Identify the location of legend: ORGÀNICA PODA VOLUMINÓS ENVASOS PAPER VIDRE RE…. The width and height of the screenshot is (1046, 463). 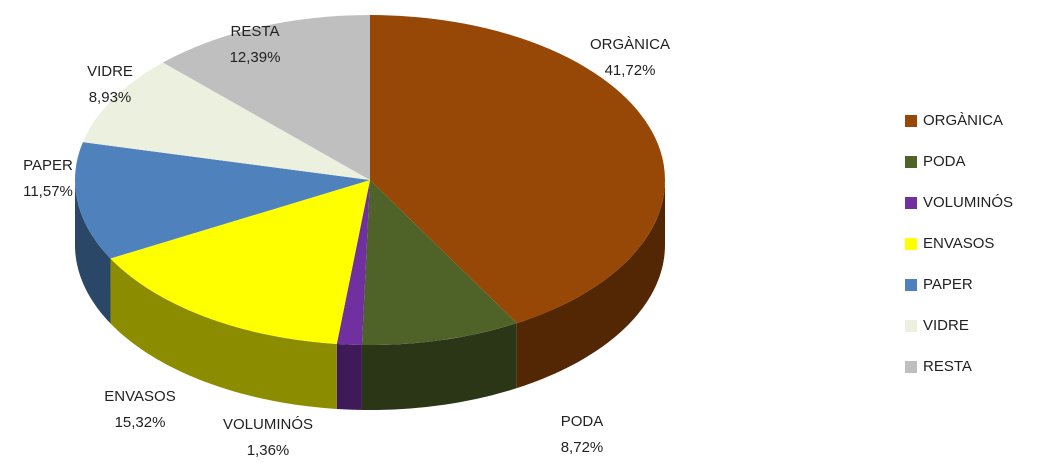
(959, 243).